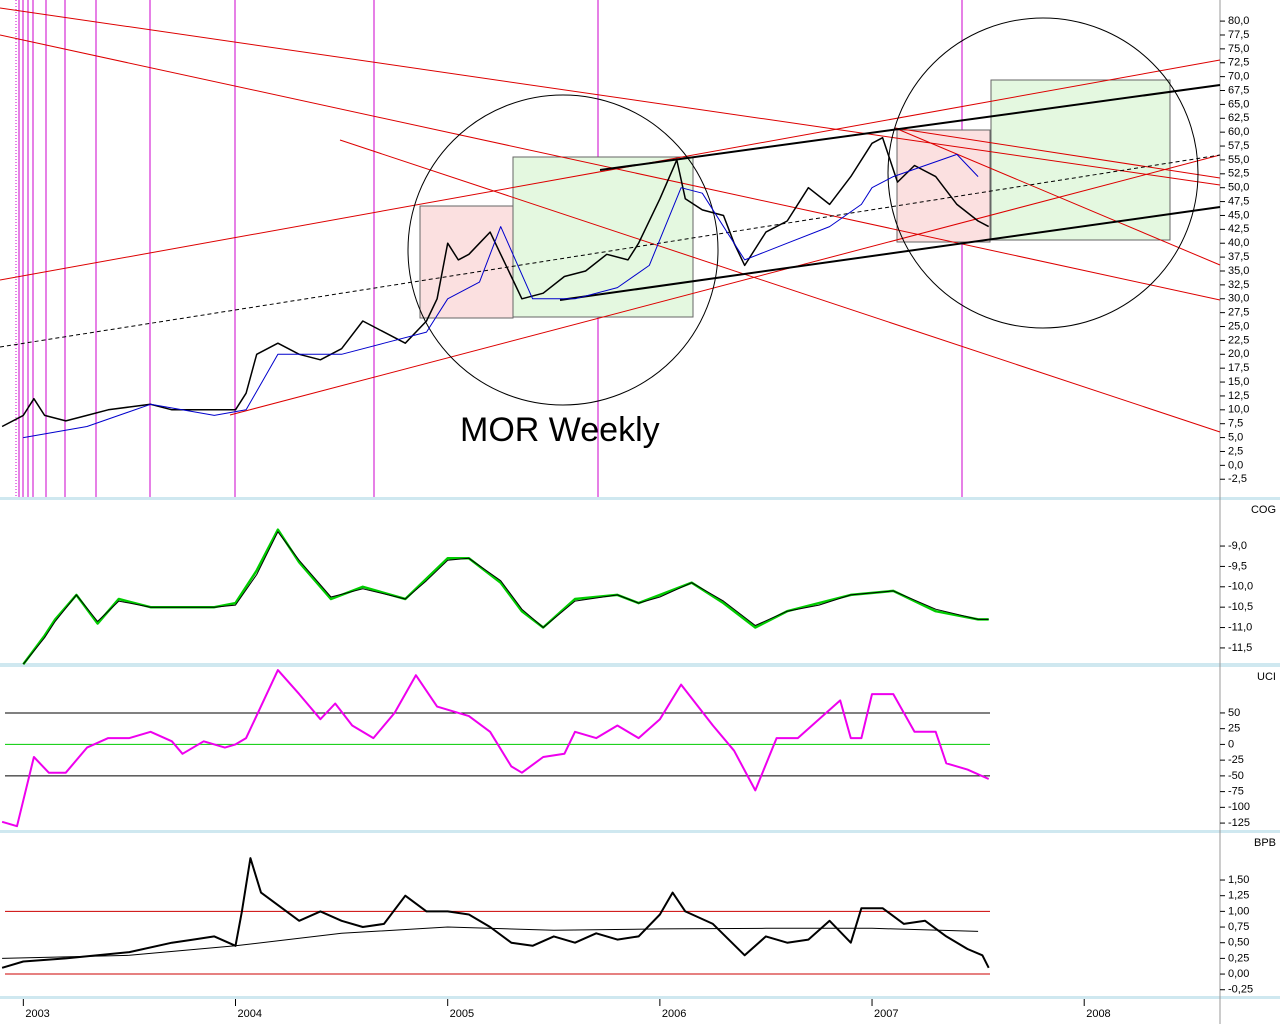  Describe the element at coordinates (1238, 35) in the screenshot. I see `y-tick-label: 77,5` at that location.